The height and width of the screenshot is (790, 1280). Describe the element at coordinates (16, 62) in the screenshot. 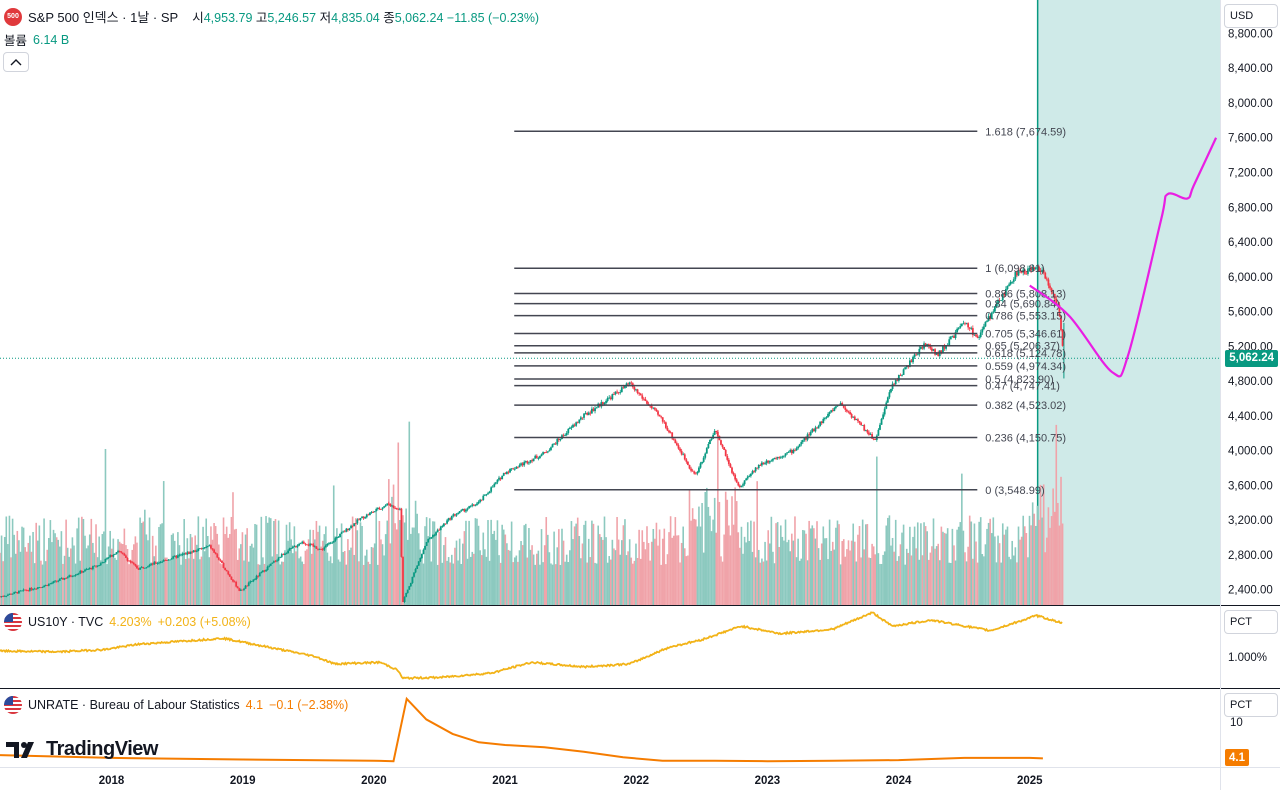

I see `collapse-legend-button` at that location.